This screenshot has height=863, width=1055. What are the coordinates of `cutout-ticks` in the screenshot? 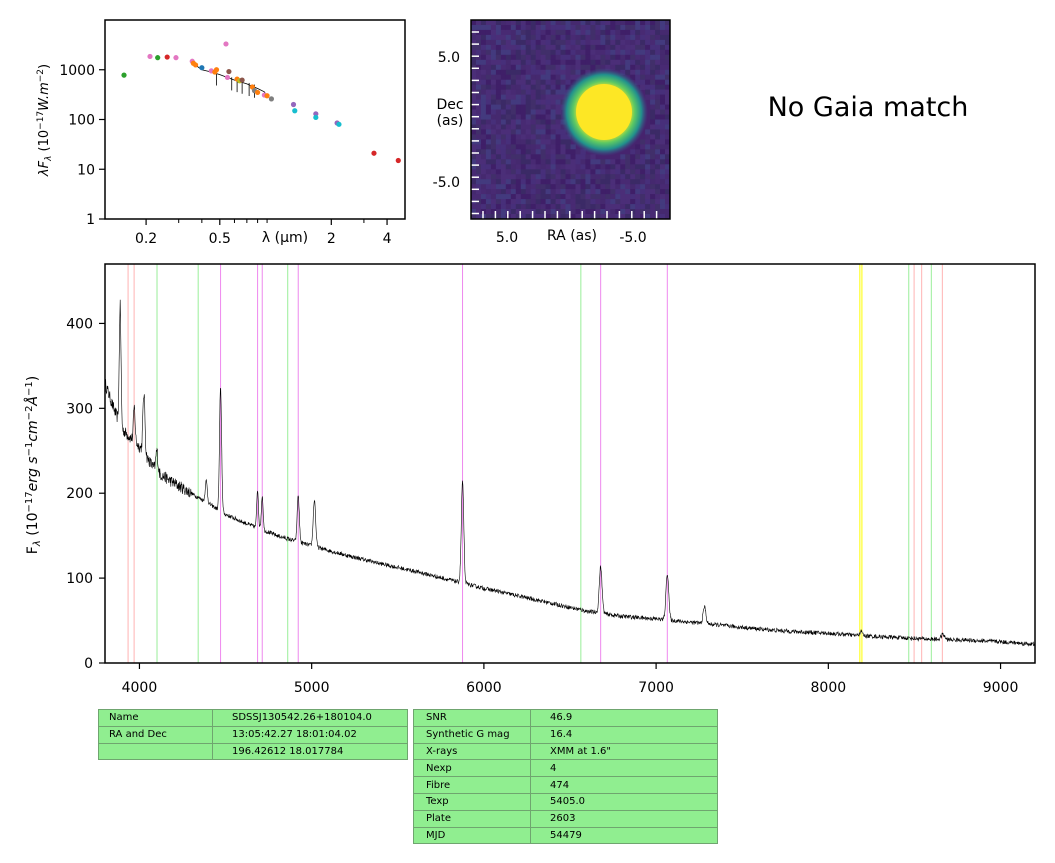 It's located at (564, 125).